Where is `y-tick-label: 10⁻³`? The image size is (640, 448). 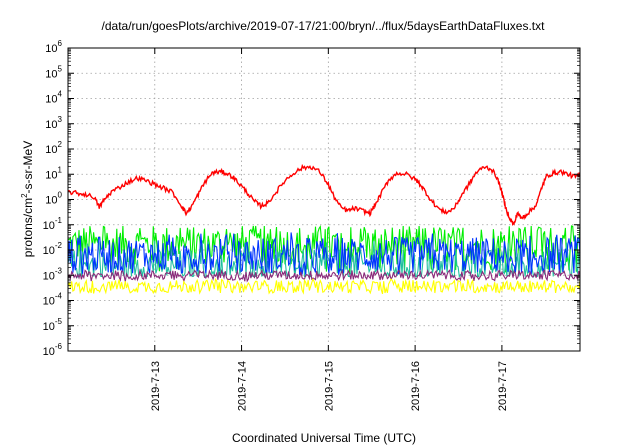 y-tick-label: 10⁻³ is located at coordinates (53, 274).